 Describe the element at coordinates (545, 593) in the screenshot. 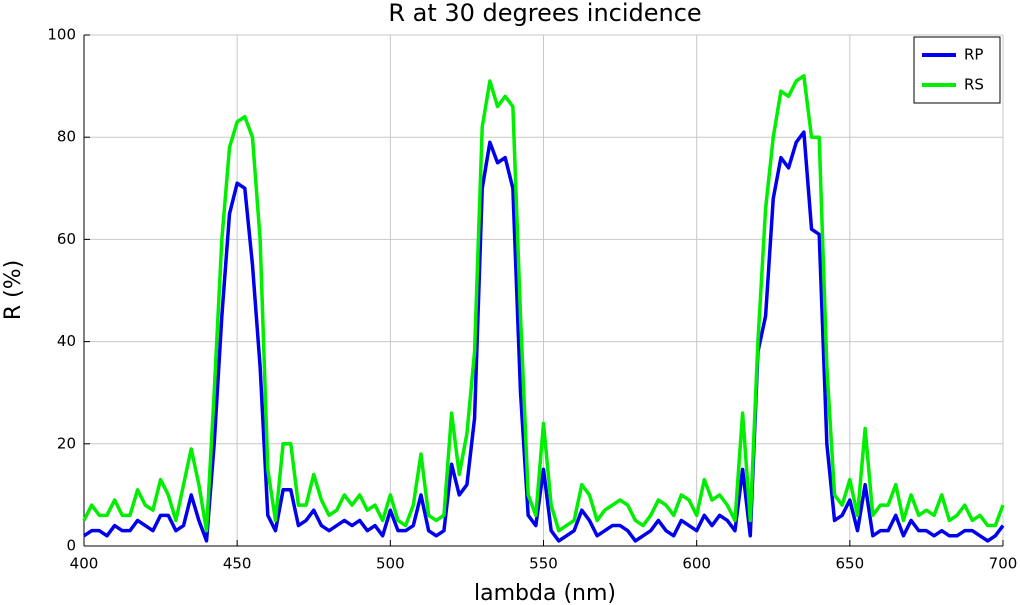

I see `x-axis-label: lambda (nm)` at that location.